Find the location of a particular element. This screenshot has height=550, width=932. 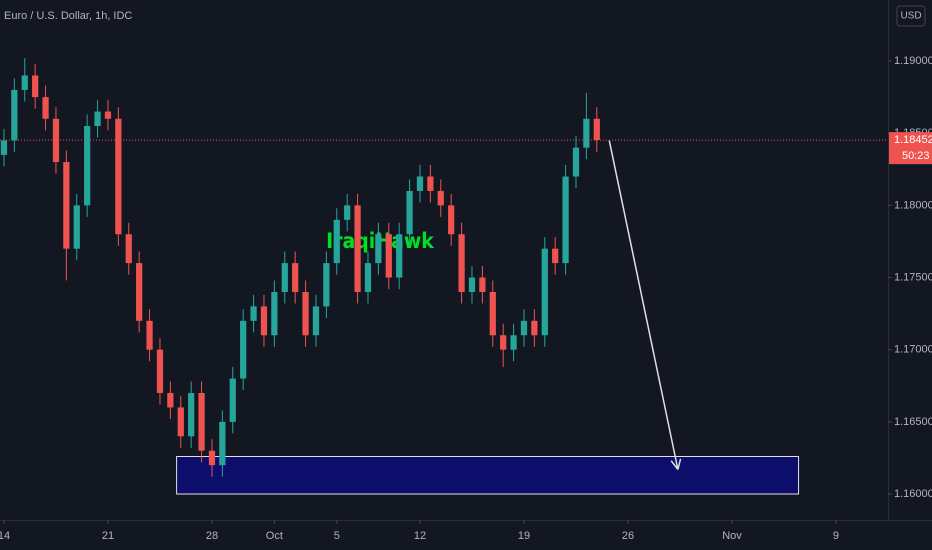

x-tick-label: 12 is located at coordinates (420, 536).